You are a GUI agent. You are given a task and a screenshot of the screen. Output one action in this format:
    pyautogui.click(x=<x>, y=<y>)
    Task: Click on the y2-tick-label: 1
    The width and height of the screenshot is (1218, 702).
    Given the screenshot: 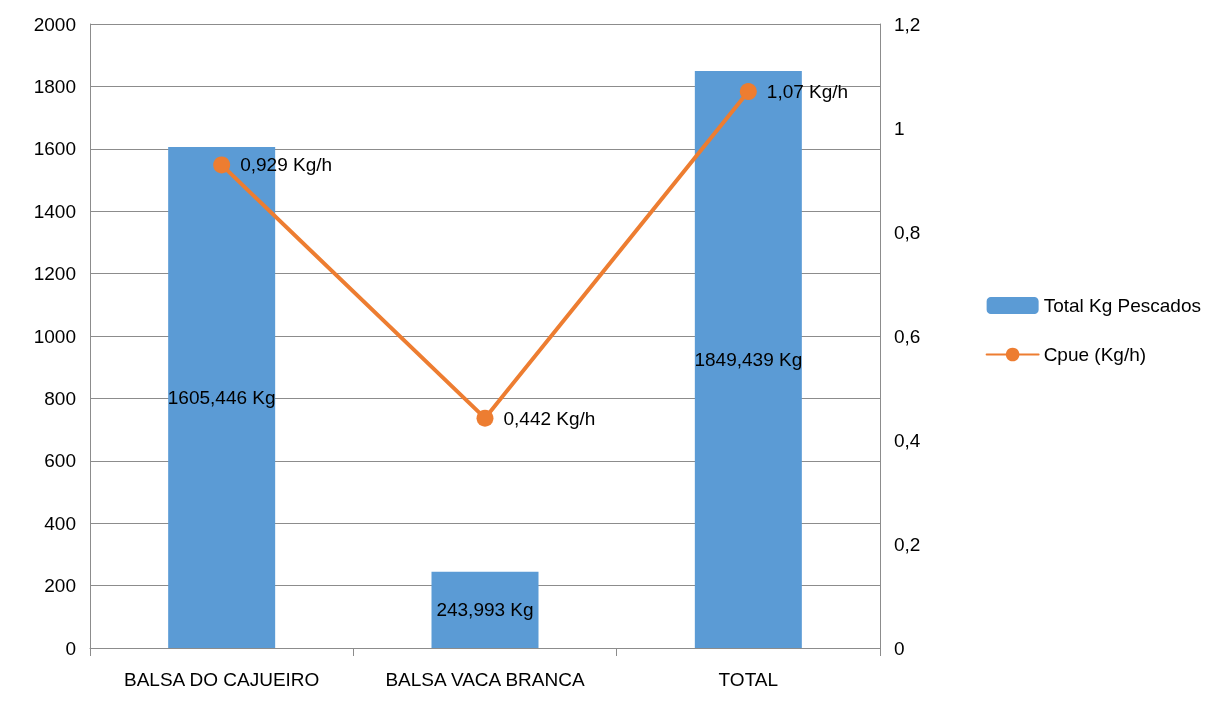 What is the action you would take?
    pyautogui.click(x=899, y=128)
    